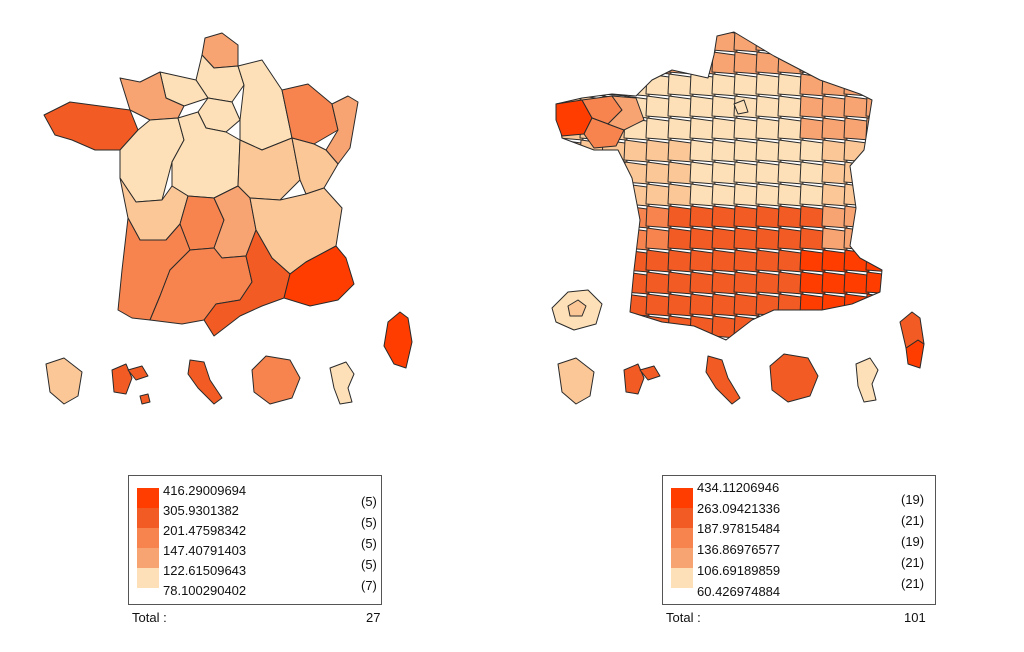 The width and height of the screenshot is (1024, 652). Describe the element at coordinates (319, 276) in the screenshot. I see `region-paca` at that location.